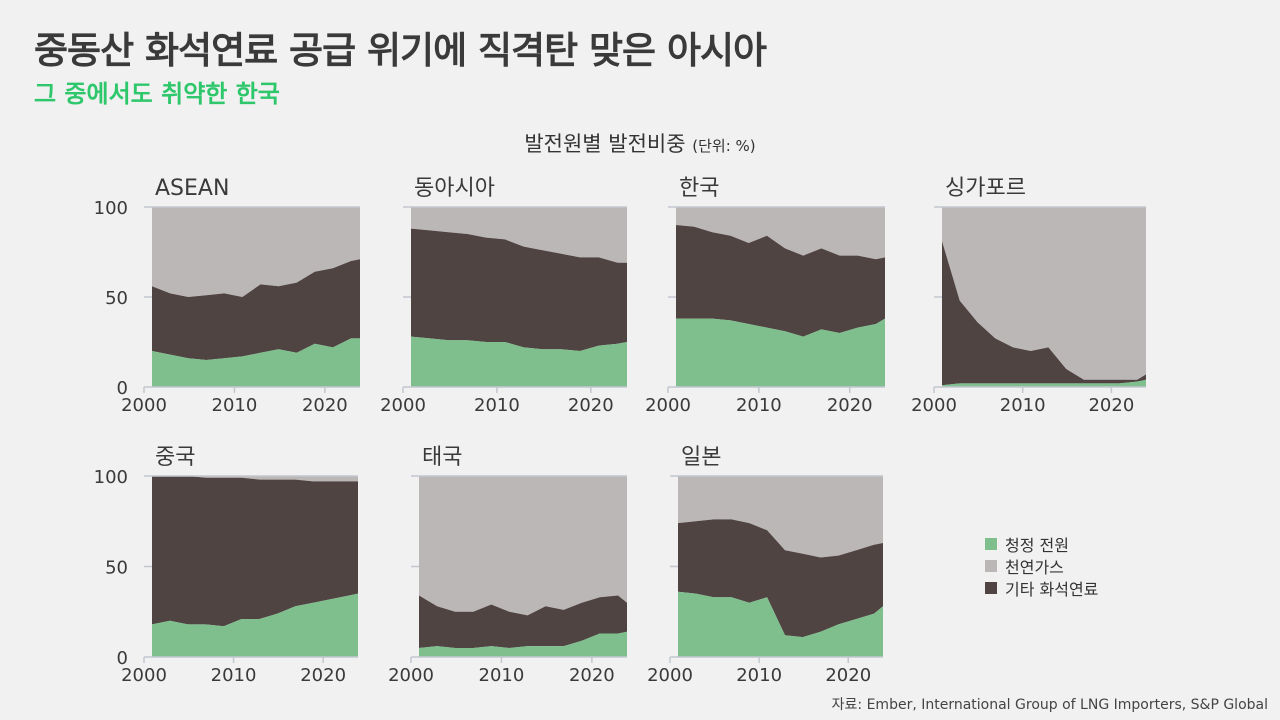 Image resolution: width=1280 pixels, height=720 pixels. Describe the element at coordinates (1037, 545) in the screenshot. I see `legend-label: 청정 전원` at that location.